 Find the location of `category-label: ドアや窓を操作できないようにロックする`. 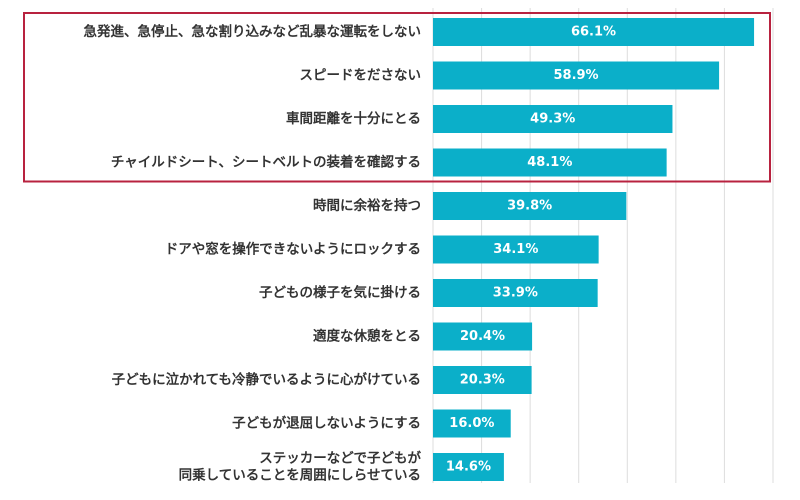

category-label: ドアや窓を操作できないようにロックする is located at coordinates (293, 249).